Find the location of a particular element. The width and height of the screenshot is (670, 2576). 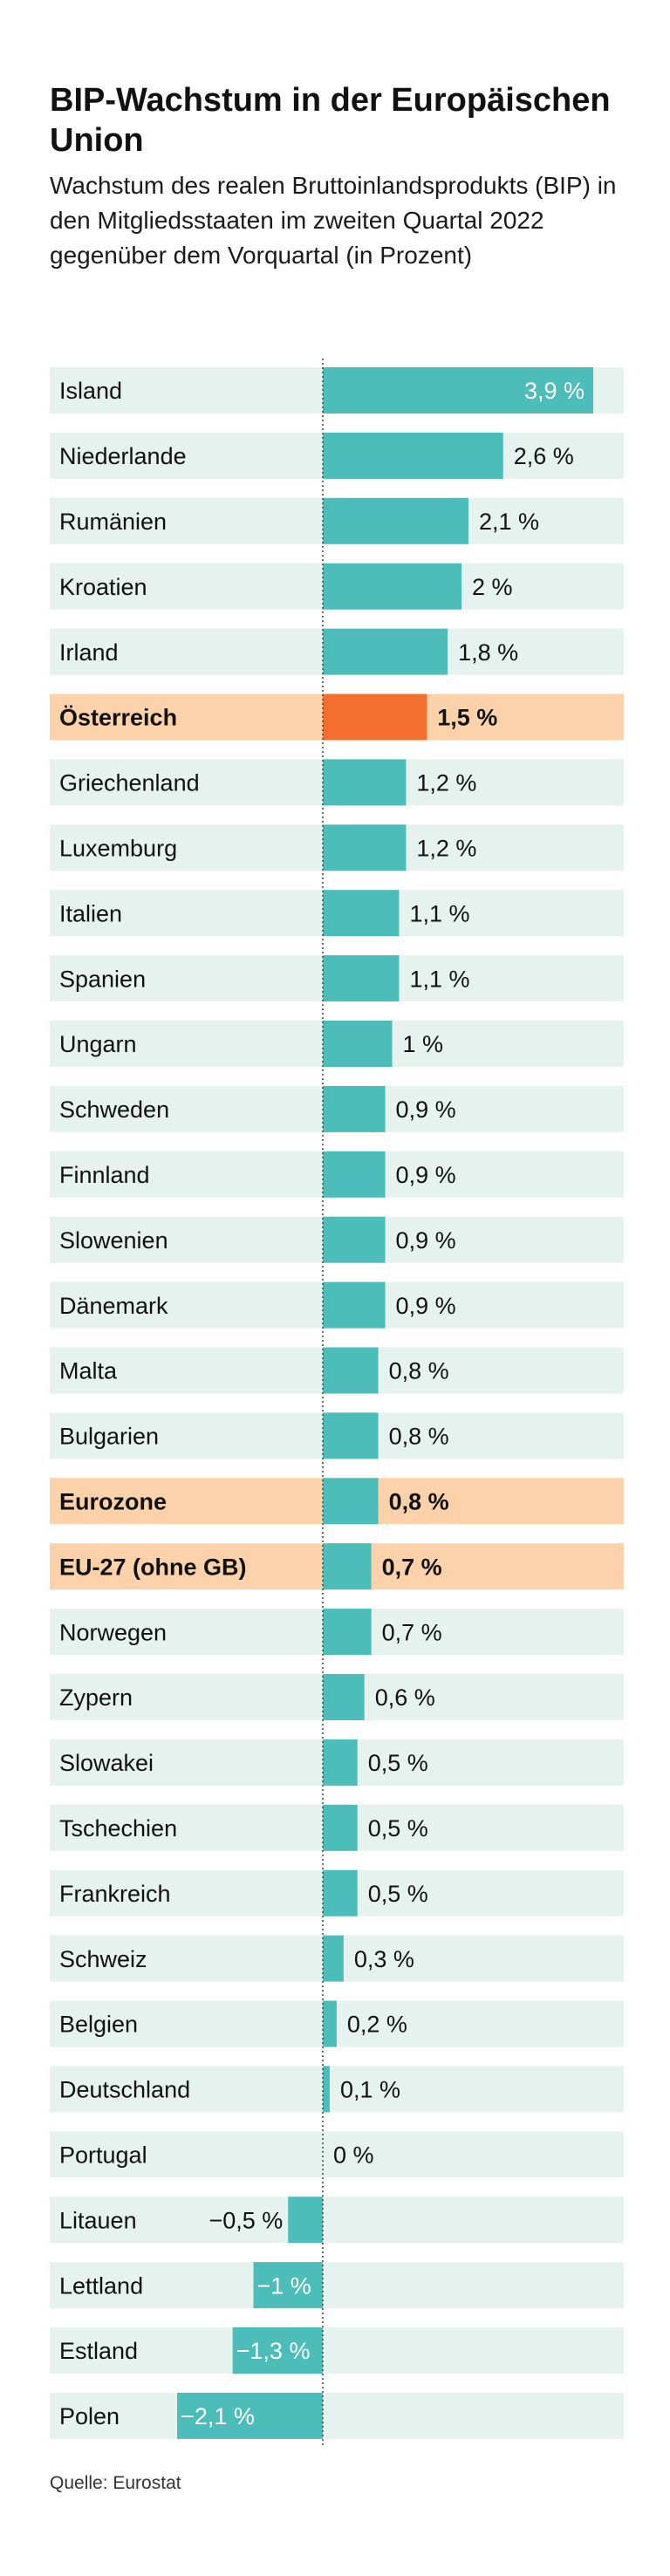

category-label: Österreich is located at coordinates (118, 718).